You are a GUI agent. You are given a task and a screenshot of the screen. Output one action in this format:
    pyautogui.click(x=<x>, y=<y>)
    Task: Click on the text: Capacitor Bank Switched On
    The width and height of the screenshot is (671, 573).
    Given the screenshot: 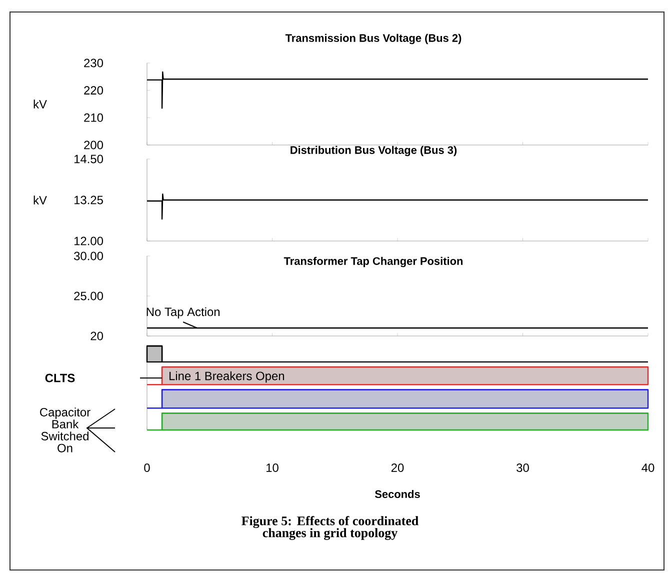 What is the action you would take?
    pyautogui.click(x=65, y=430)
    